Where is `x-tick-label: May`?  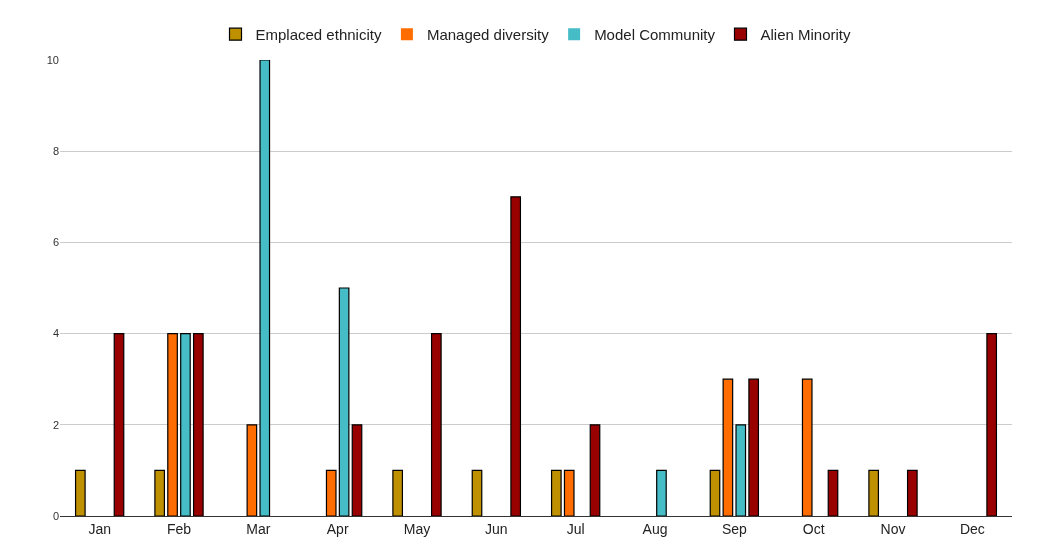 x-tick-label: May is located at coordinates (417, 528).